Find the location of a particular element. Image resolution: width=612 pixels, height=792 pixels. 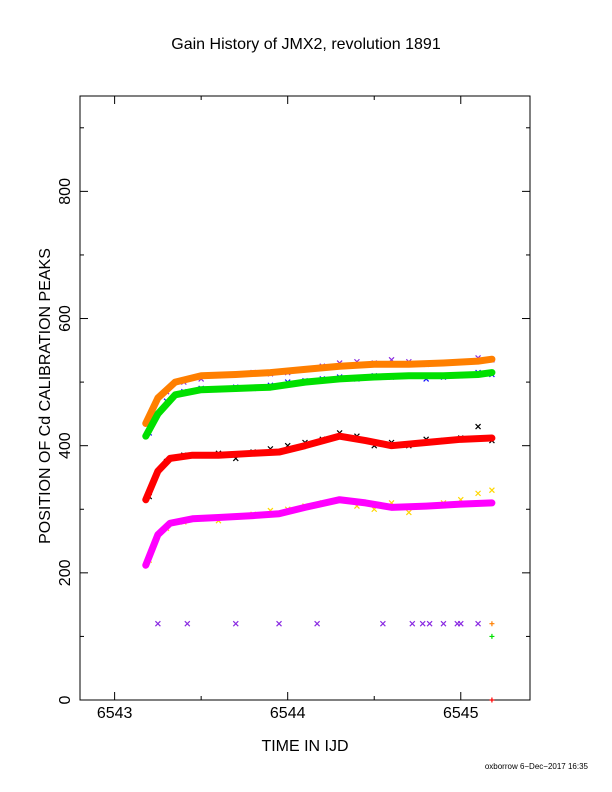

x-tick-label: 6544 is located at coordinates (288, 713).